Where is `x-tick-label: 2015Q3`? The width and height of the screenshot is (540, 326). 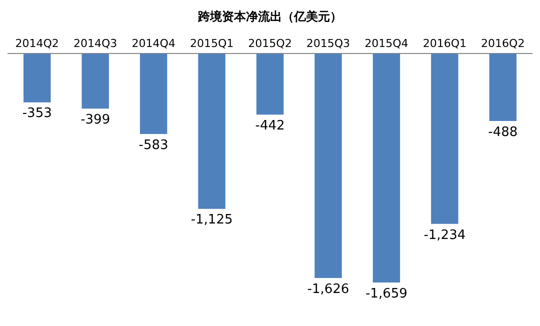 x-tick-label: 2015Q3 is located at coordinates (328, 43).